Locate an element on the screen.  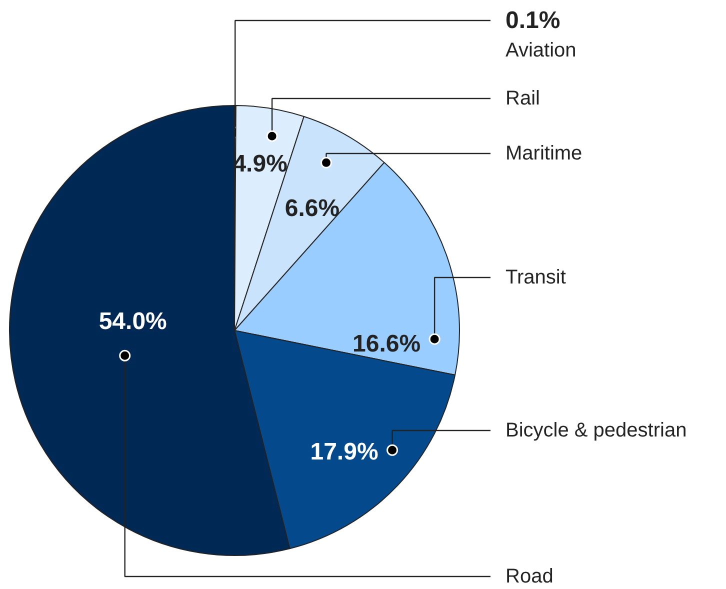
slice-label: Rail is located at coordinates (523, 99).